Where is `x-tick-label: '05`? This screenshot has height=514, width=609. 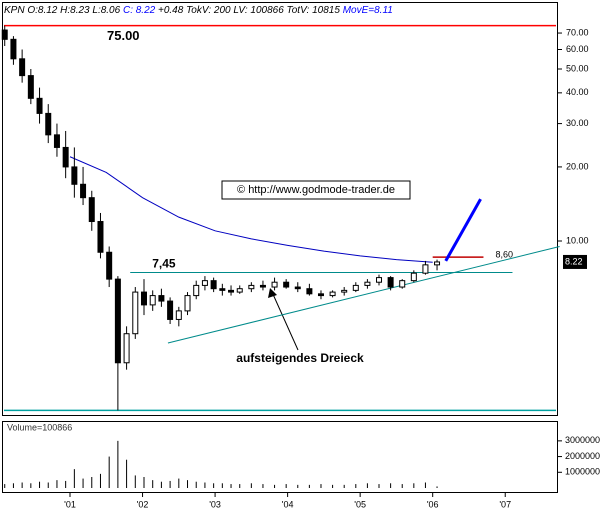
x-tick-label: '05 is located at coordinates (360, 504).